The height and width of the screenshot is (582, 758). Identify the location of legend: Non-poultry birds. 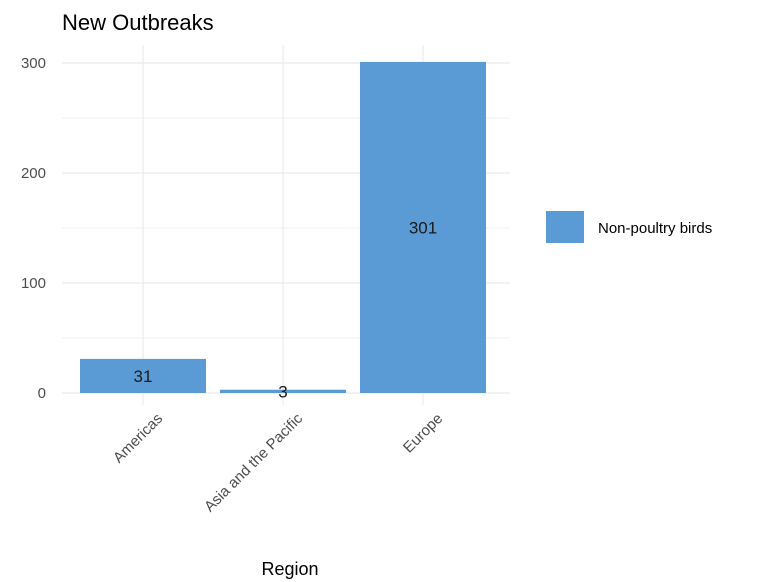
(629, 227).